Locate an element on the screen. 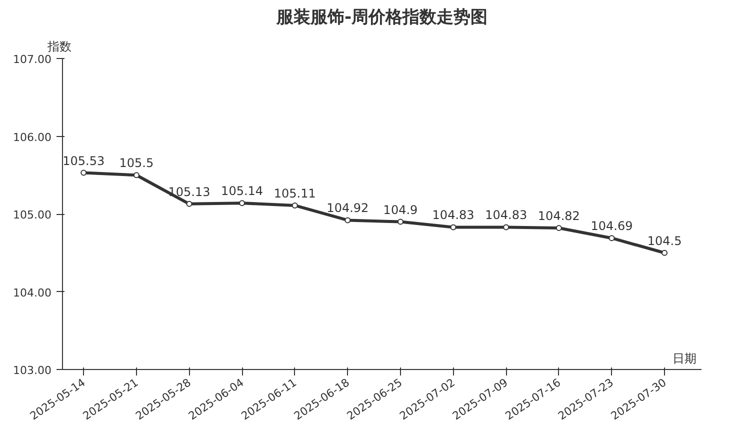  y-axis-title: 指数 is located at coordinates (59, 47).